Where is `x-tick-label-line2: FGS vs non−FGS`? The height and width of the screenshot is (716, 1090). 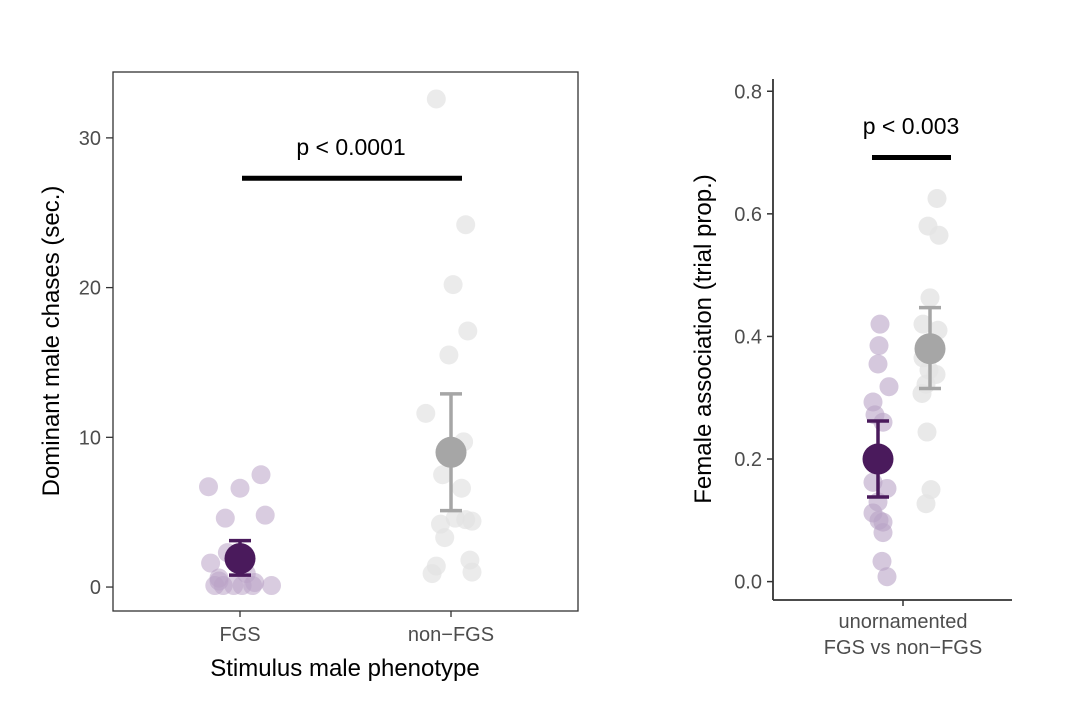 x-tick-label-line2: FGS vs non−FGS is located at coordinates (903, 648).